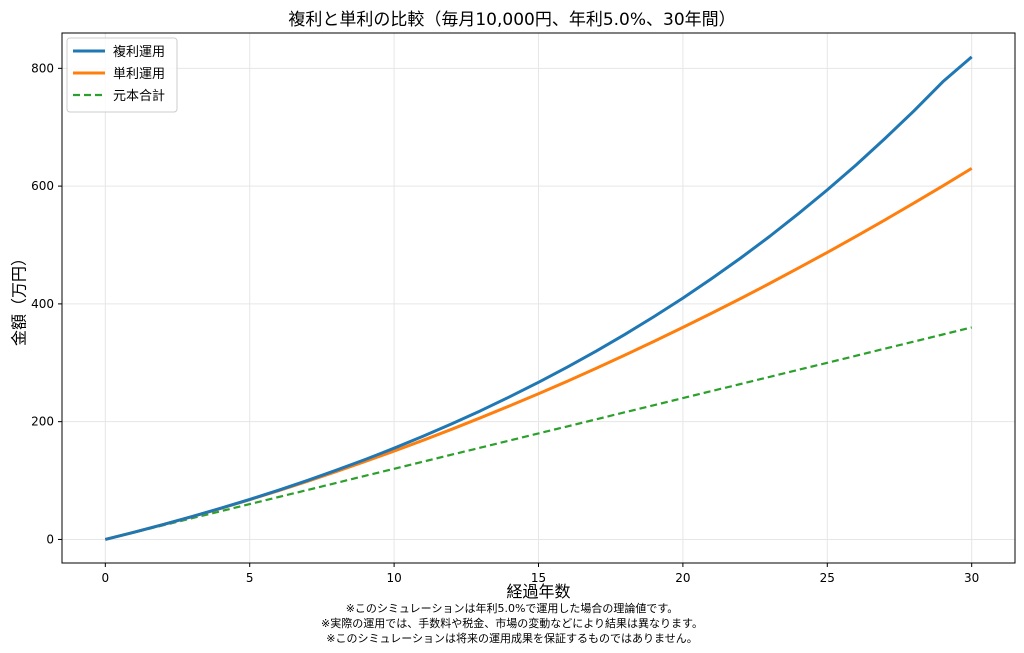 The width and height of the screenshot is (1024, 653). I want to click on note-line: ※このシミュレーションは年利5.0%で運用した場合の理論値です。, so click(512, 608).